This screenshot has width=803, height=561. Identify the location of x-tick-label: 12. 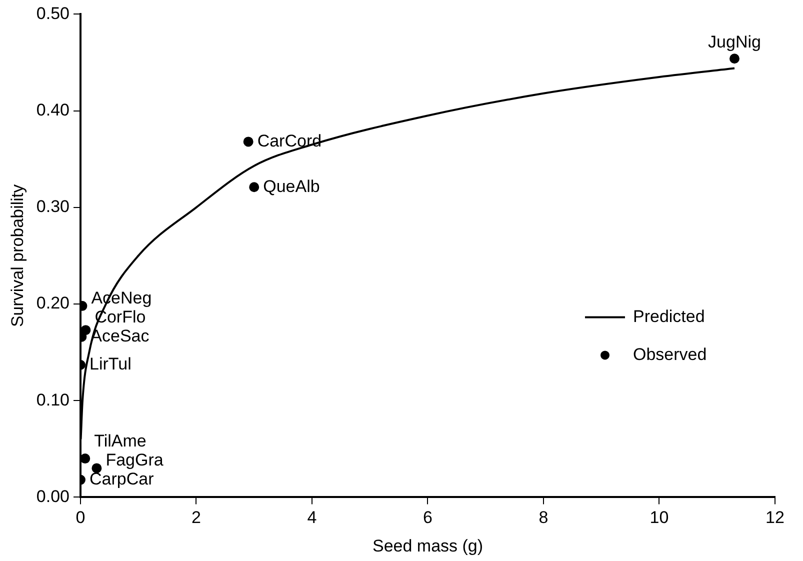
(775, 518).